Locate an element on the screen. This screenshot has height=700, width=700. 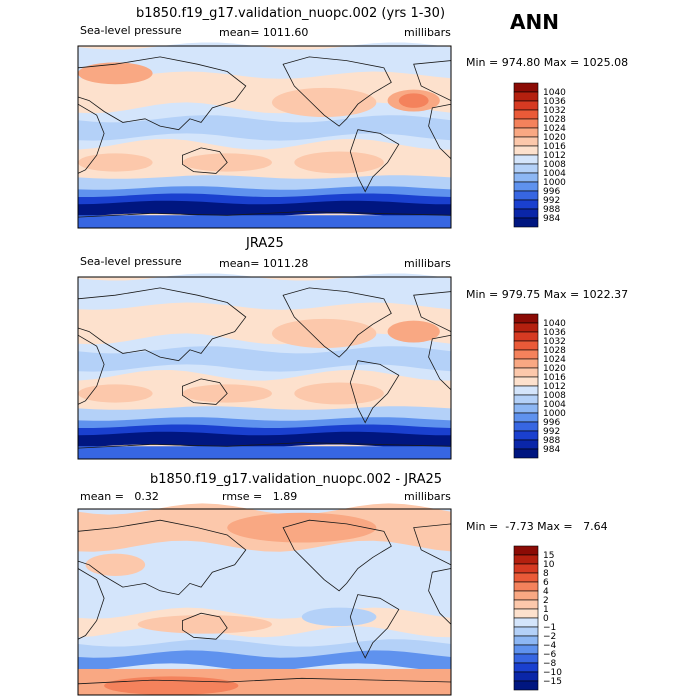
colorbar-tick-label: 8 is located at coordinates (546, 574).